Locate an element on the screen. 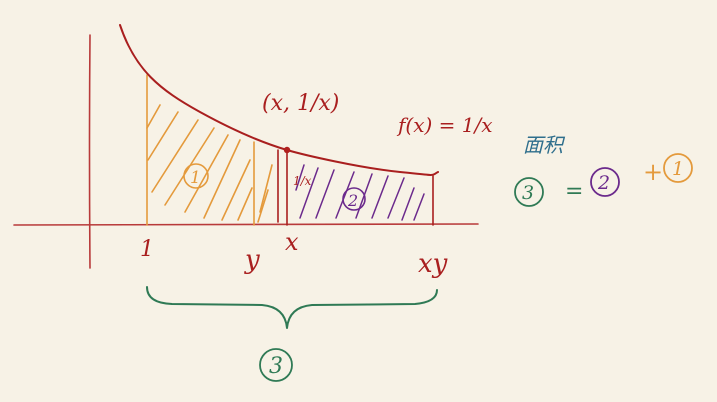 This screenshot has width=717, height=402. eq-region-1-circle is located at coordinates (678, 168).